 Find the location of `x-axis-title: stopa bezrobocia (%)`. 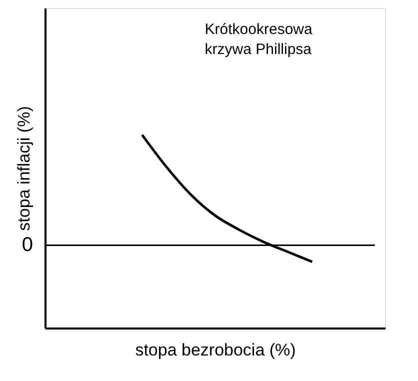

x-axis-title: stopa bezrobocia (%) is located at coordinates (215, 350).